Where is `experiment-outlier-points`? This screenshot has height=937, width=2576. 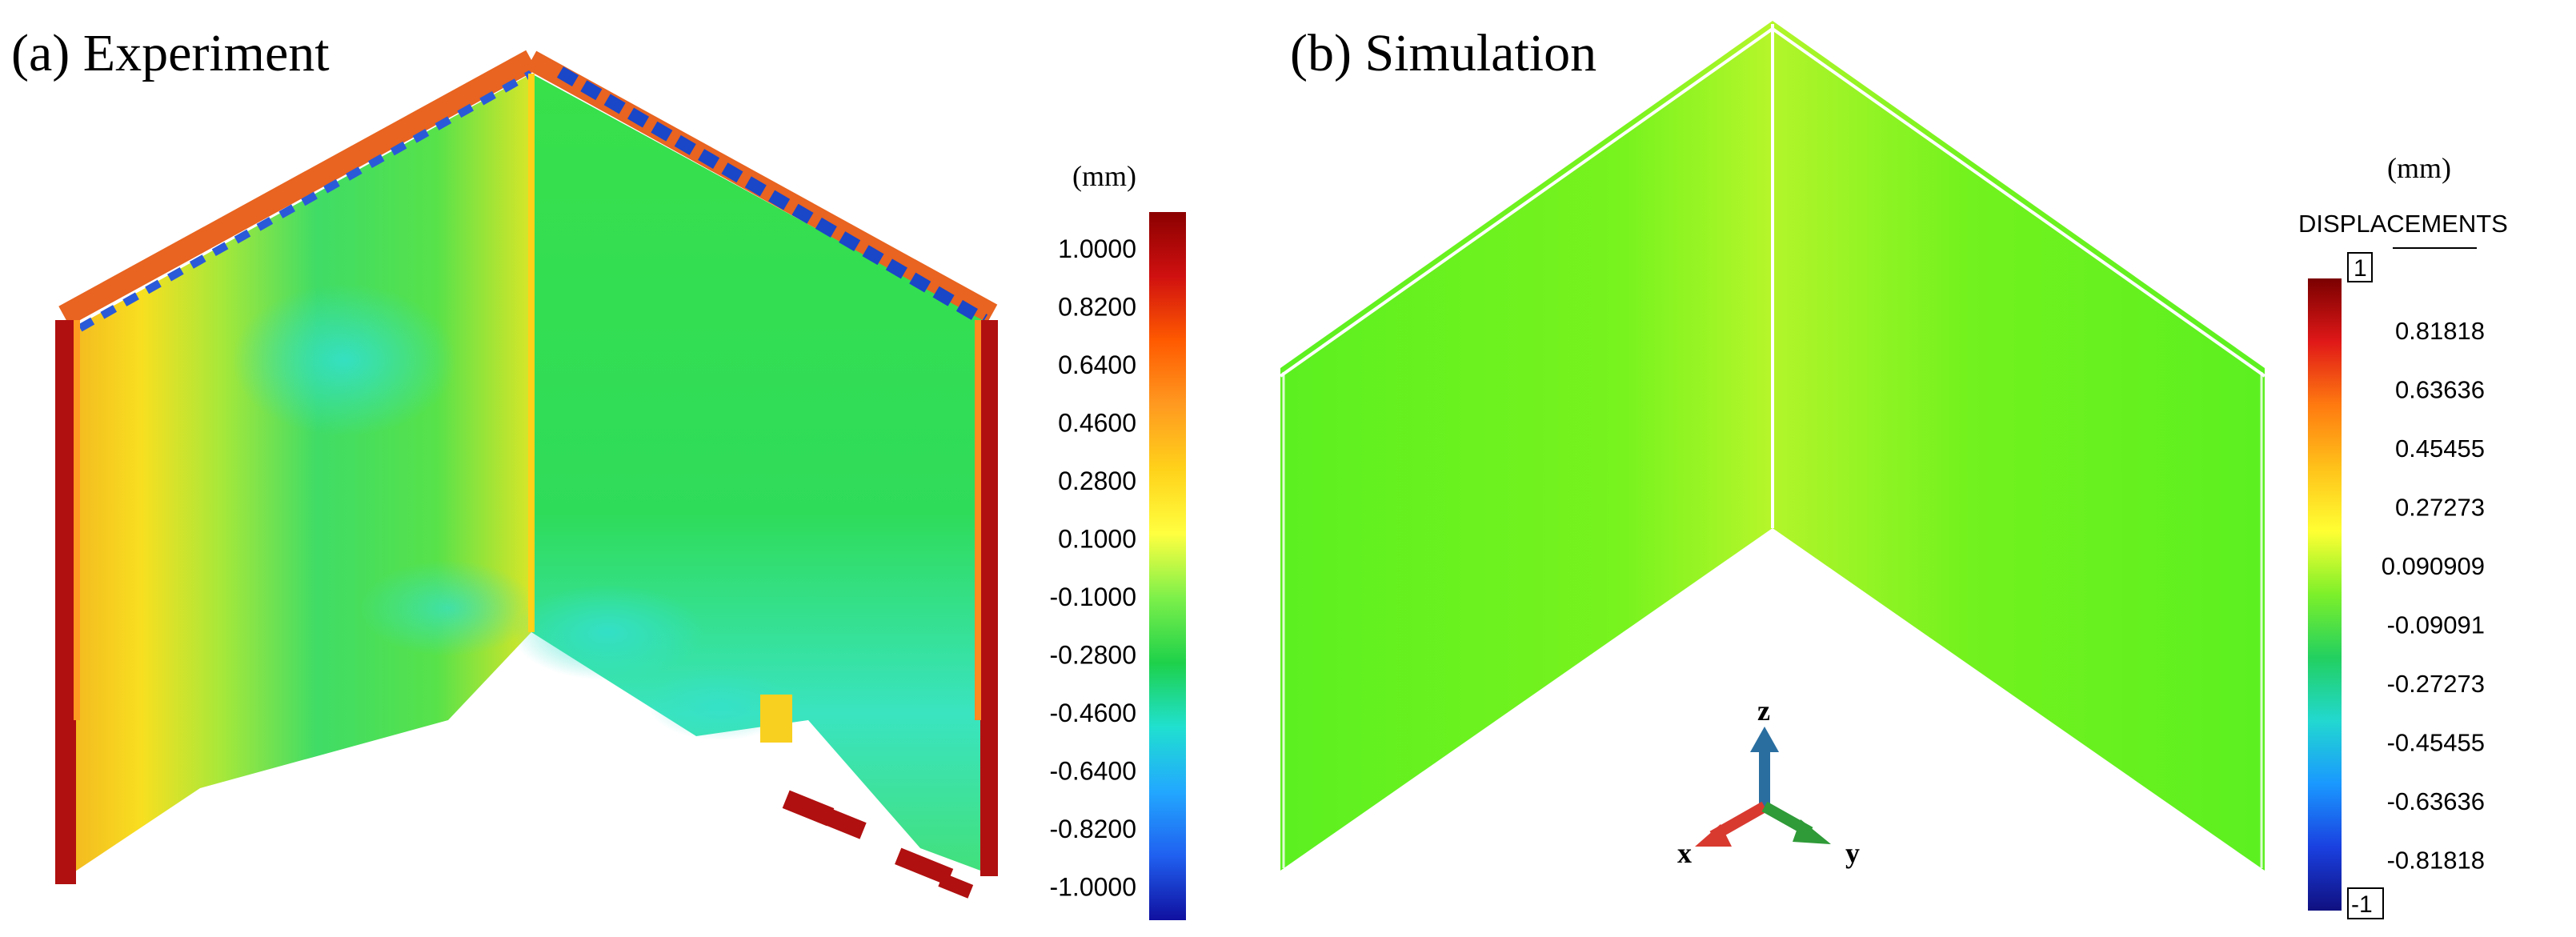
experiment-outlier-points is located at coordinates (878, 844).